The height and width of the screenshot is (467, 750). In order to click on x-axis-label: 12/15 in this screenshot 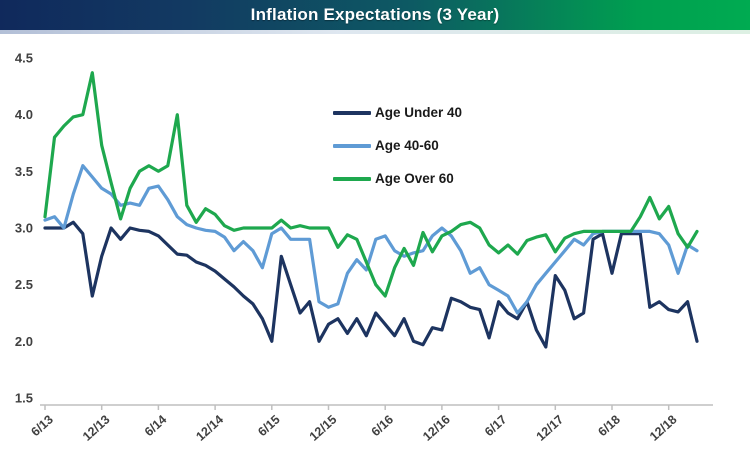, I will do `click(323, 427)`.